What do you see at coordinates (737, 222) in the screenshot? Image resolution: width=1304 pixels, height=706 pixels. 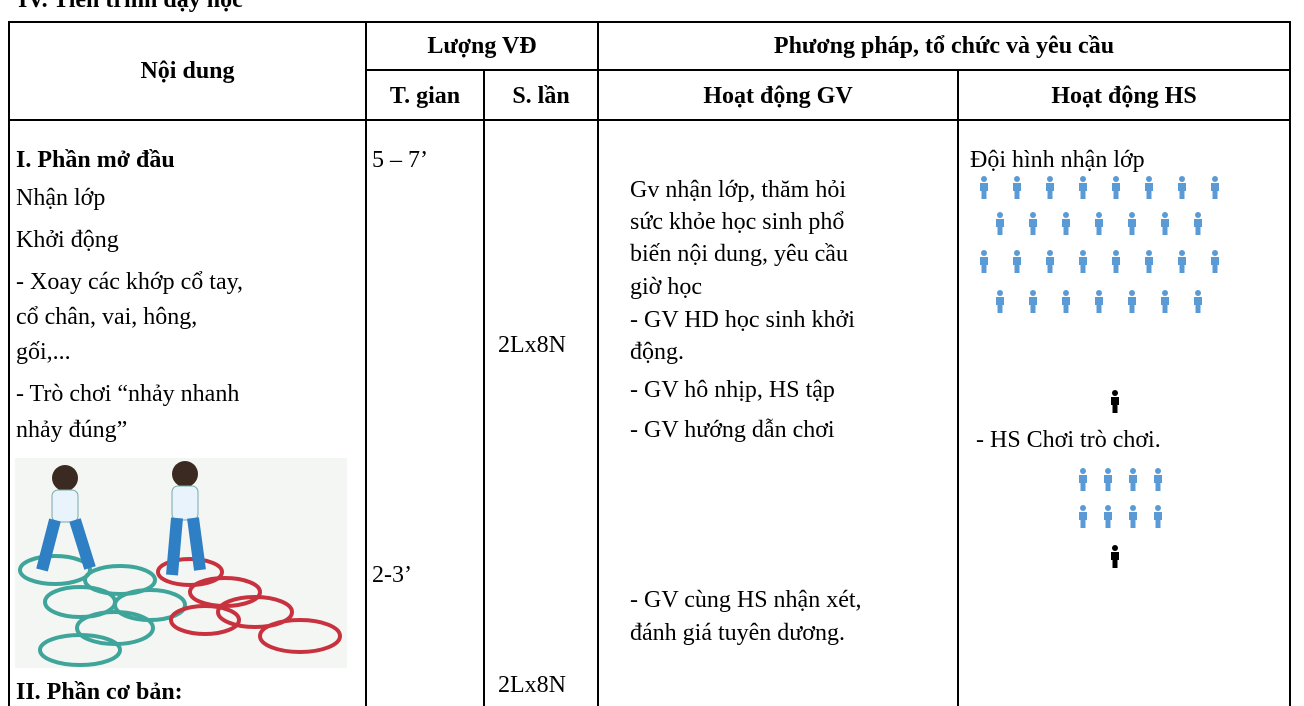 I see `teacher-line: sức khỏe học sinh phổ` at bounding box center [737, 222].